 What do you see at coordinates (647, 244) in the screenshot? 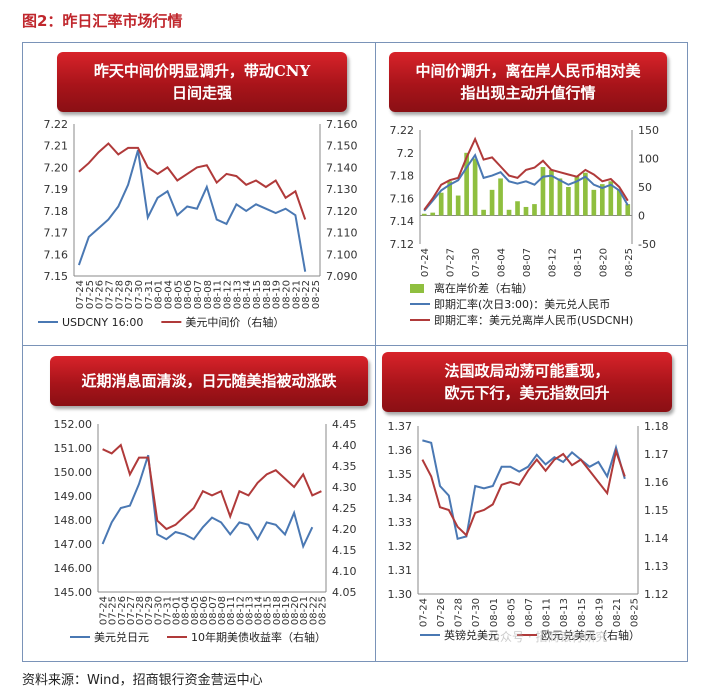
I see `y2-tick-label: -50` at bounding box center [647, 244].